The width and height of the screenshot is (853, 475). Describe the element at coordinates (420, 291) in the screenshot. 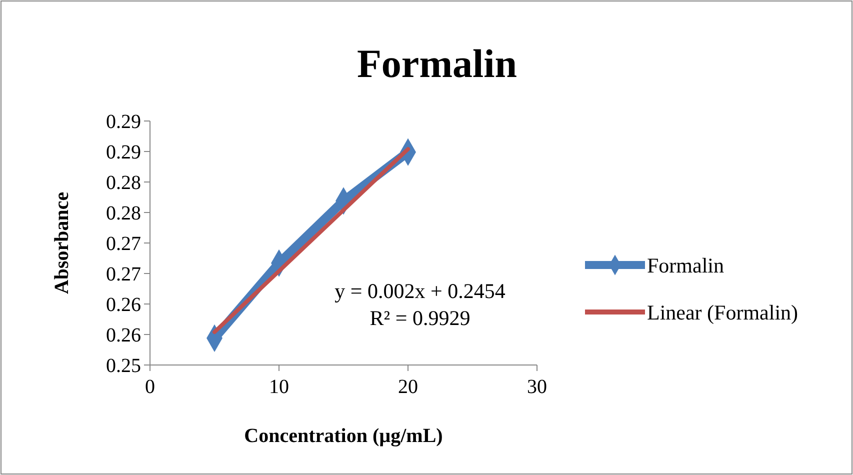

I see `annotation: y = 0.002x + 0.2454` at that location.